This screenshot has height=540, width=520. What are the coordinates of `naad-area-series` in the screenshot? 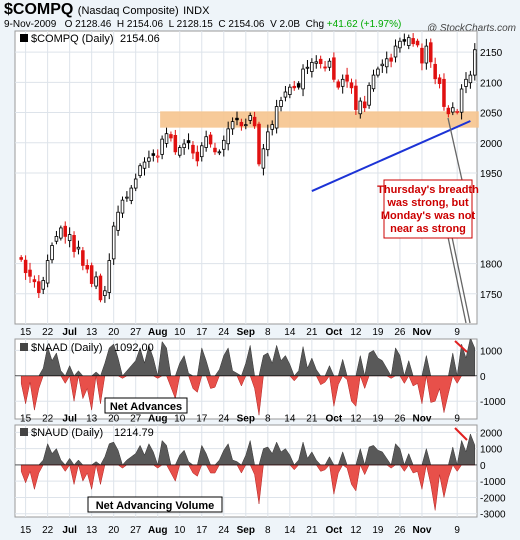 It's located at (246, 377).